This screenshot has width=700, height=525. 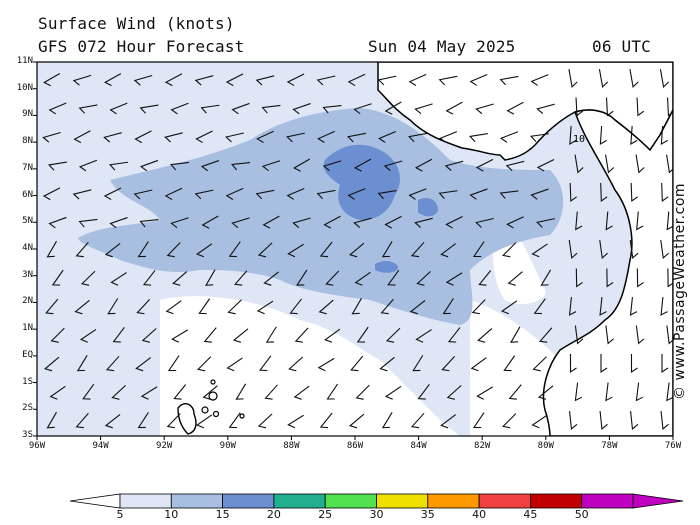 What do you see at coordinates (27, 141) in the screenshot?
I see `latitude-label: 8N` at bounding box center [27, 141].